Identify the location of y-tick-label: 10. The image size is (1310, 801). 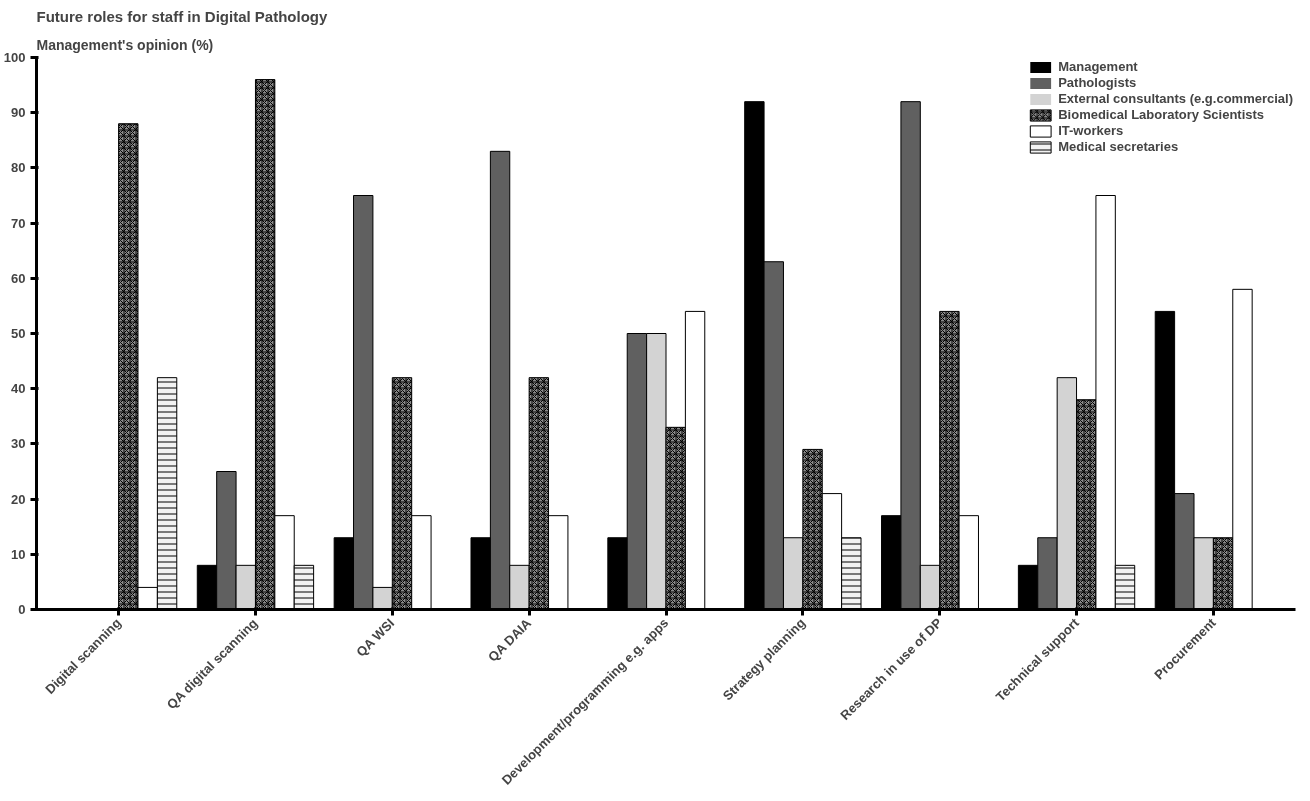
(18, 554).